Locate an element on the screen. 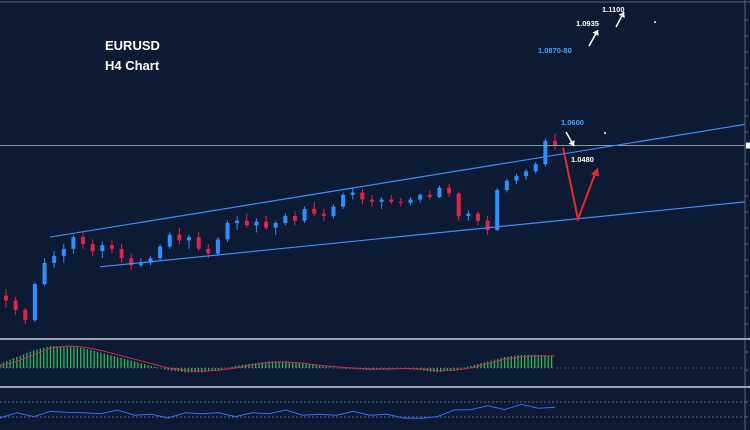 The width and height of the screenshot is (750, 430). timeframe-title: H4 Chart is located at coordinates (132, 65).